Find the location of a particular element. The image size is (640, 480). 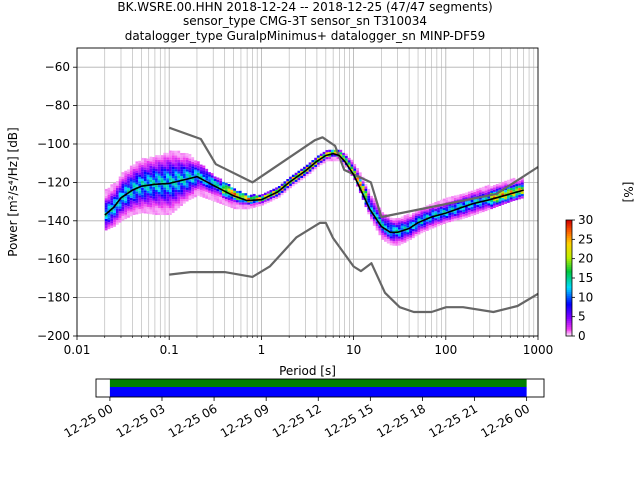

x-tick-label: 100 is located at coordinates (445, 350).